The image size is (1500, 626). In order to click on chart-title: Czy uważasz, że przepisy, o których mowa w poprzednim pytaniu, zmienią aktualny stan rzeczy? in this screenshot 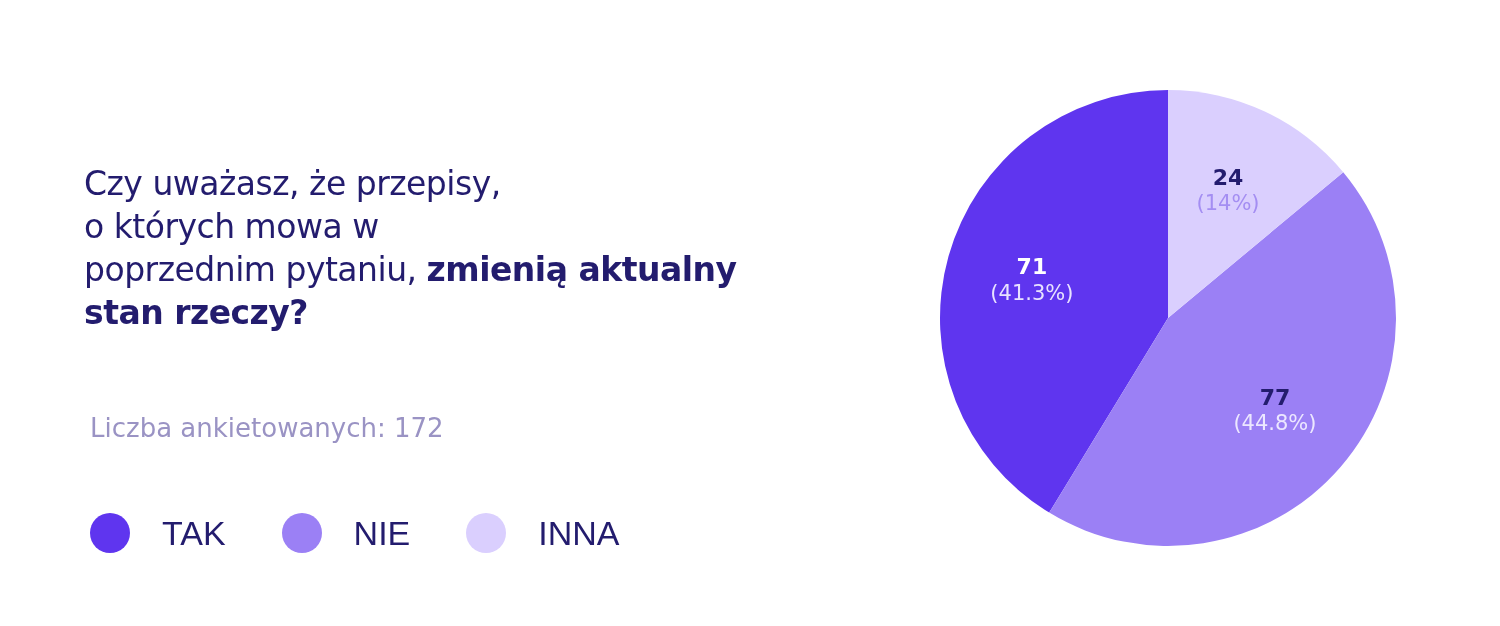, I will do `click(410, 248)`.